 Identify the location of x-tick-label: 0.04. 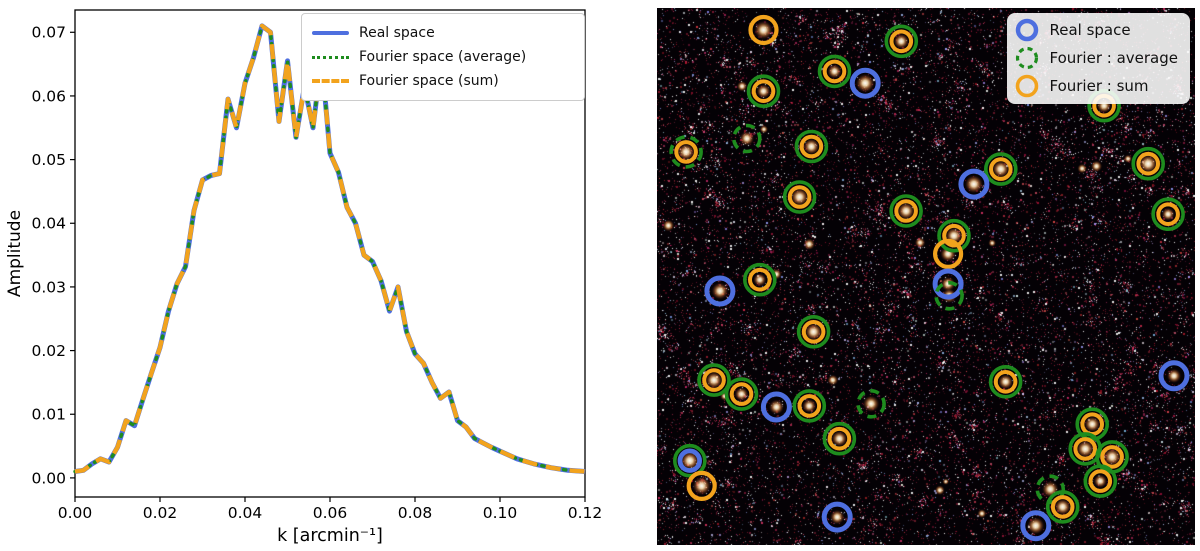
(245, 513).